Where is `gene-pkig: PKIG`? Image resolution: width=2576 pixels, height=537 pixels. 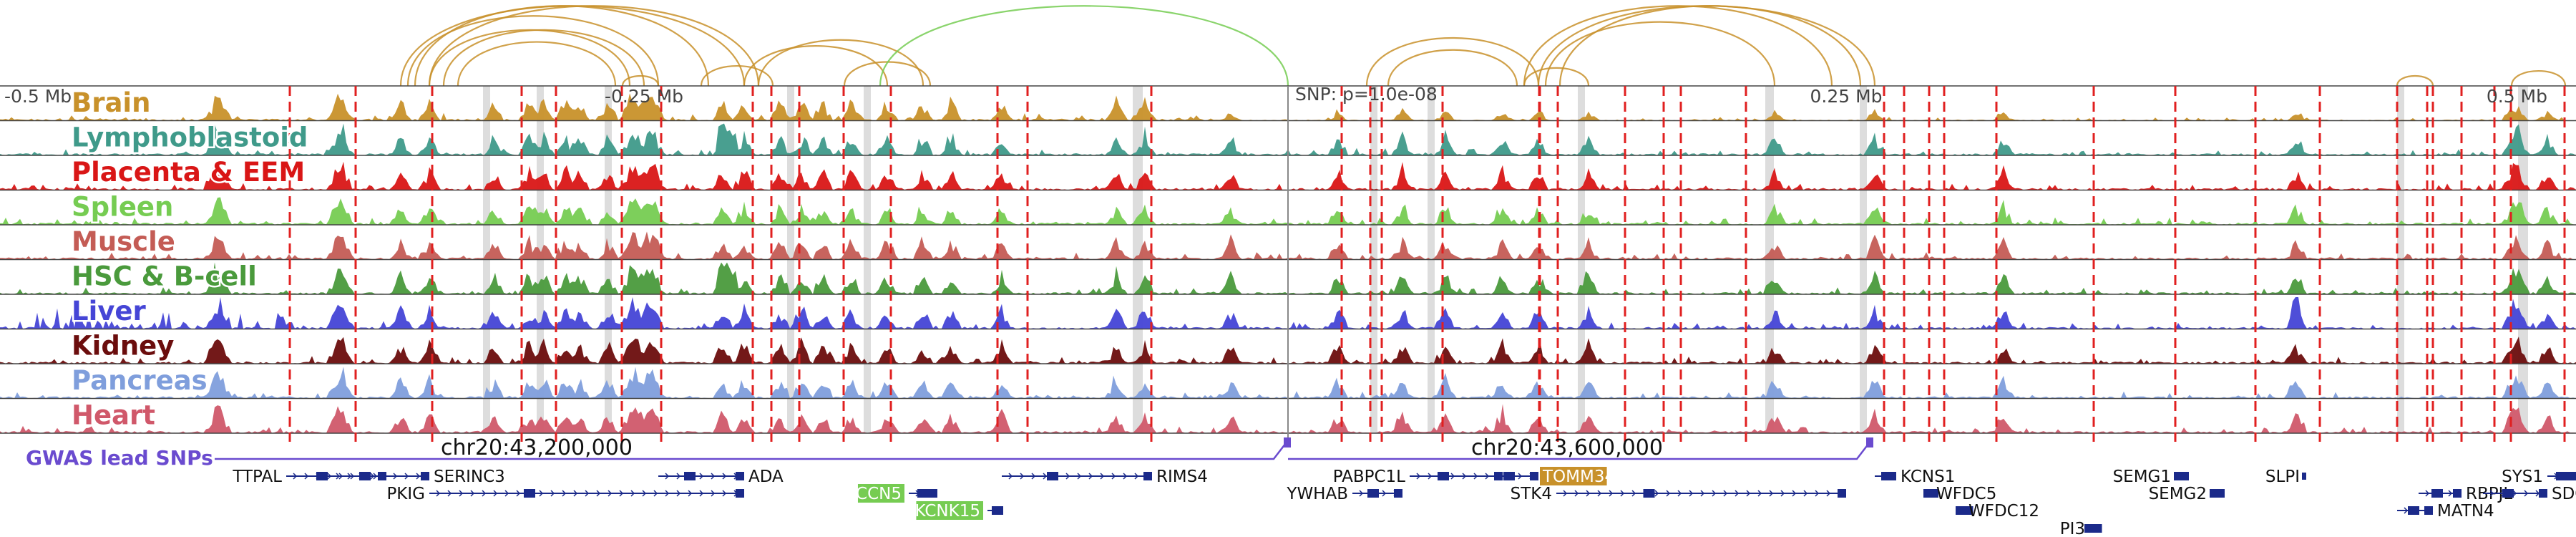
gene-pkig: PKIG is located at coordinates (565, 494).